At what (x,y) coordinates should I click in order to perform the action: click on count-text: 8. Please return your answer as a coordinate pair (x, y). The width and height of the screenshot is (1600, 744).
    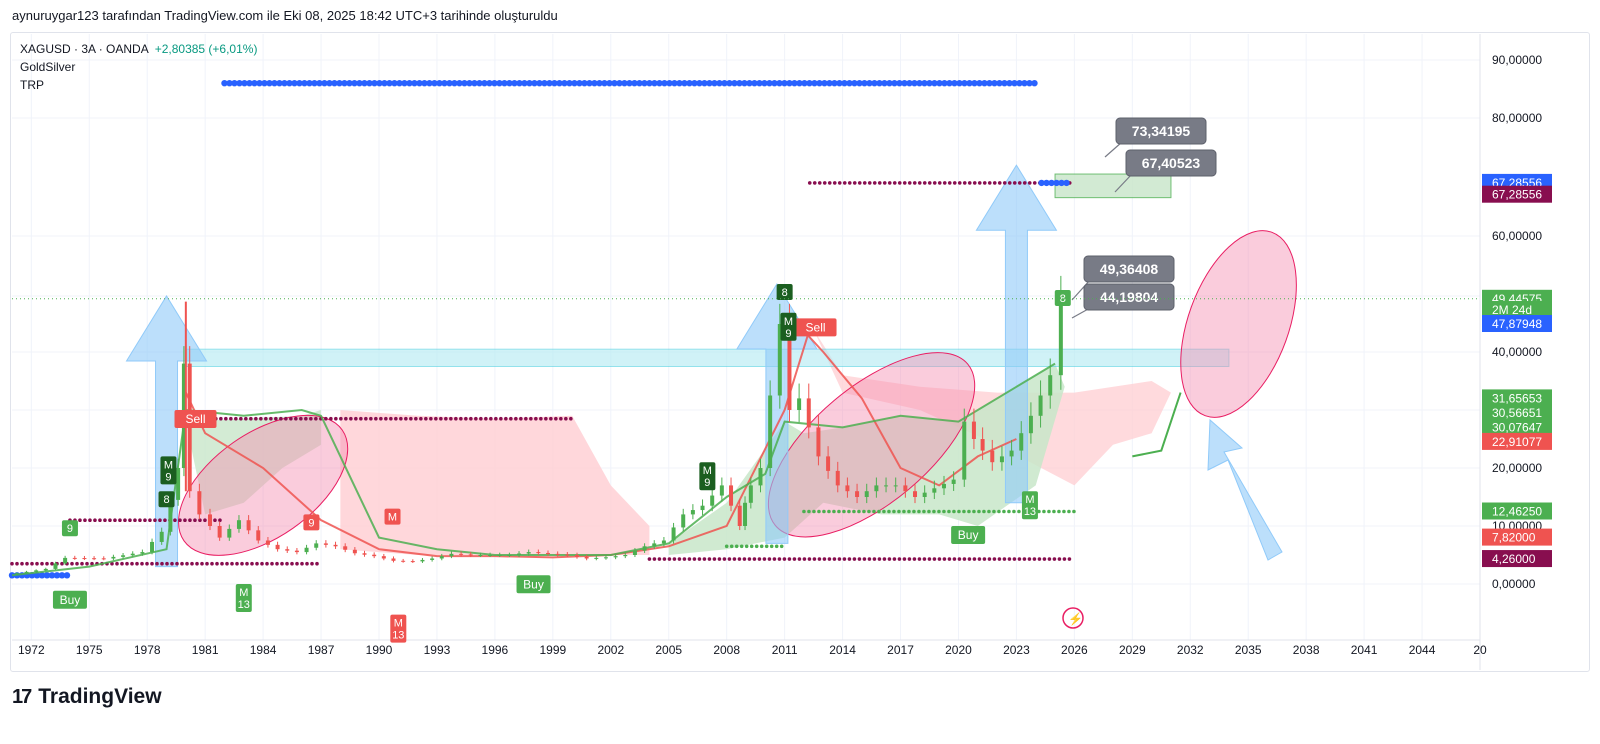
    Looking at the image, I should click on (785, 293).